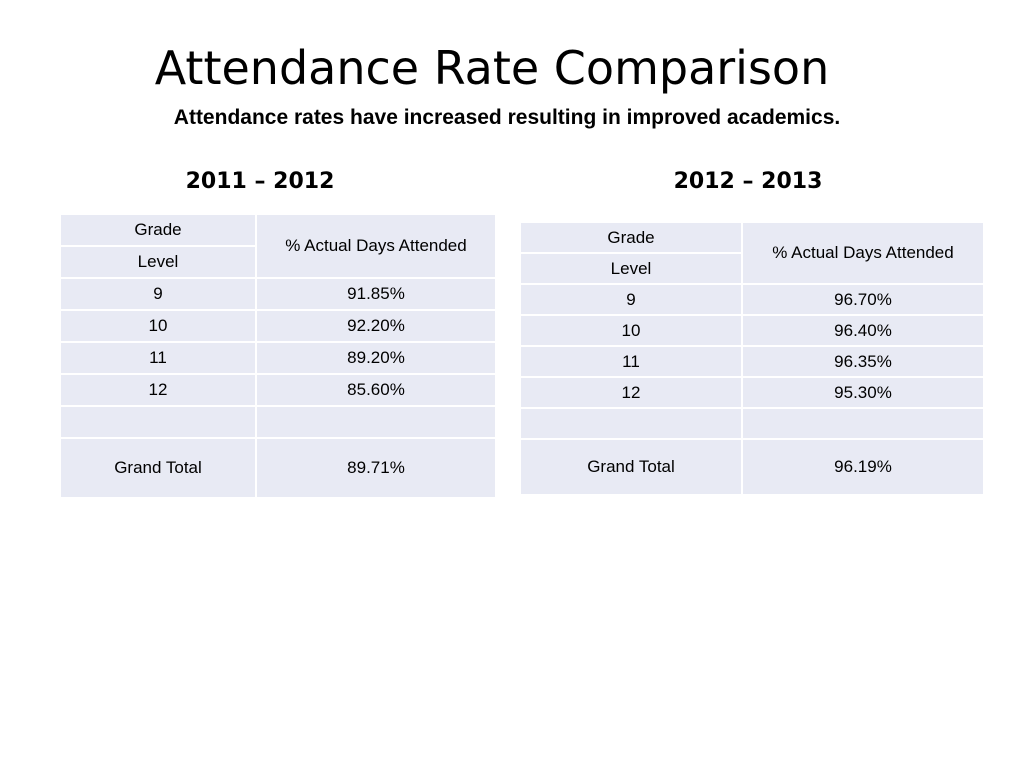 The width and height of the screenshot is (1024, 768). I want to click on table-row: 12 95.30%, so click(752, 392).